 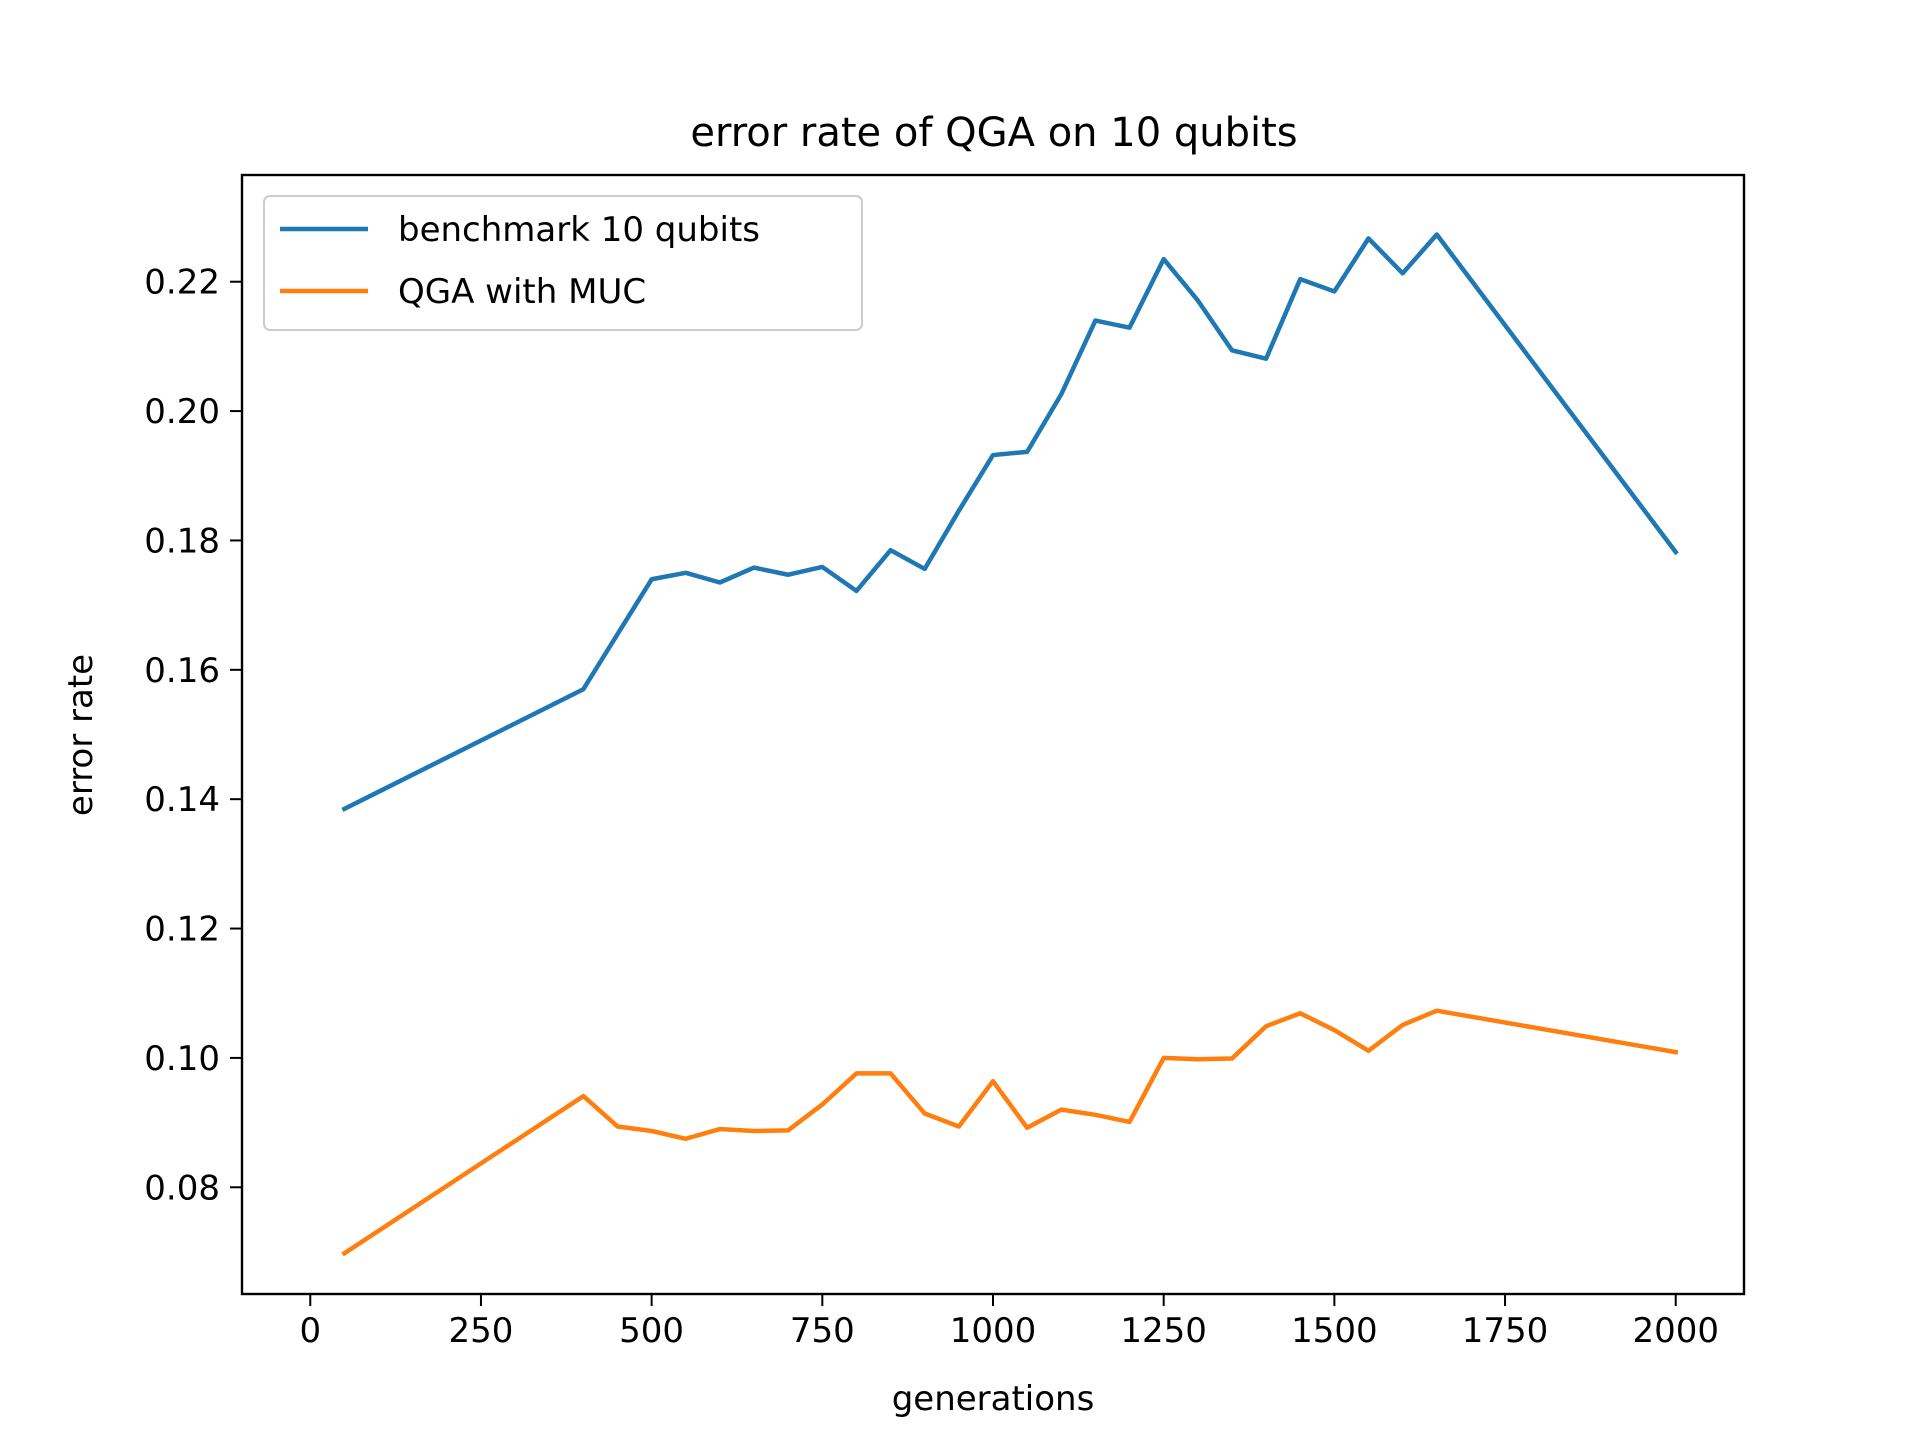 What do you see at coordinates (993, 133) in the screenshot?
I see `chart-title: error rate of QGA on 10 qubits` at bounding box center [993, 133].